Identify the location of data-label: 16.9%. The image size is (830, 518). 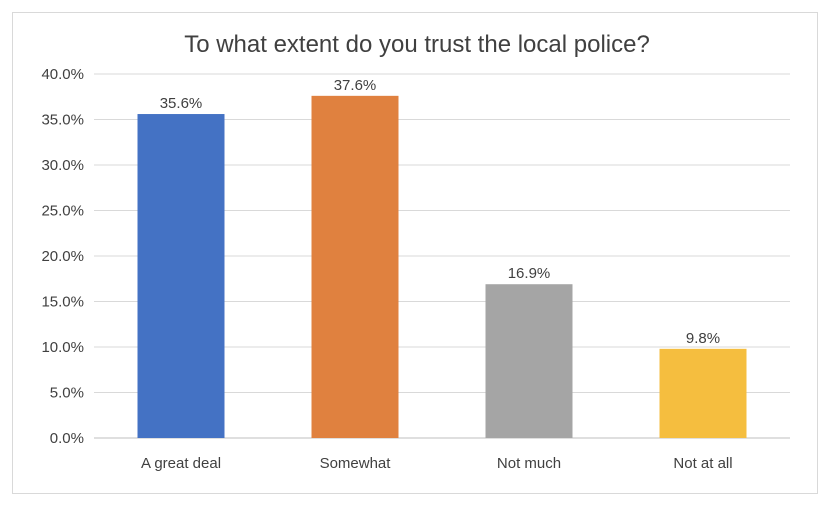
(529, 273).